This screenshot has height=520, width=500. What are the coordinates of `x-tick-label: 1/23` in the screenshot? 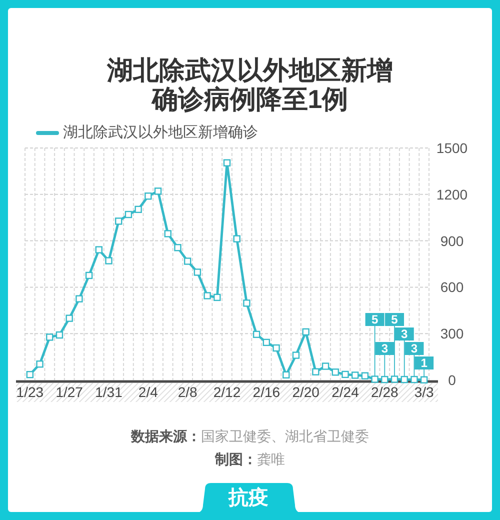 It's located at (30, 392).